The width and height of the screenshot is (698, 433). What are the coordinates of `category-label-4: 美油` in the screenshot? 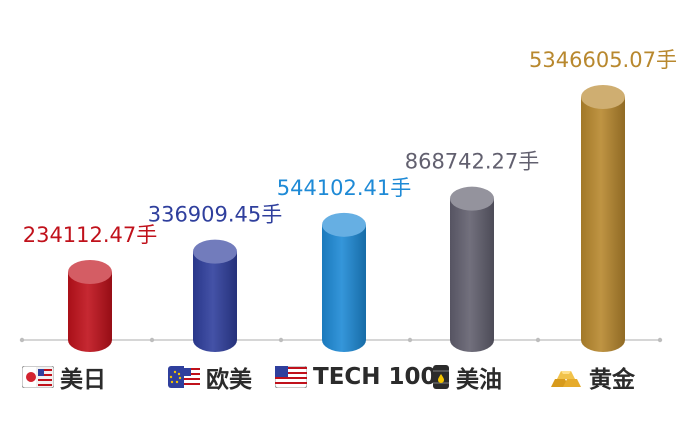 It's located at (467, 377).